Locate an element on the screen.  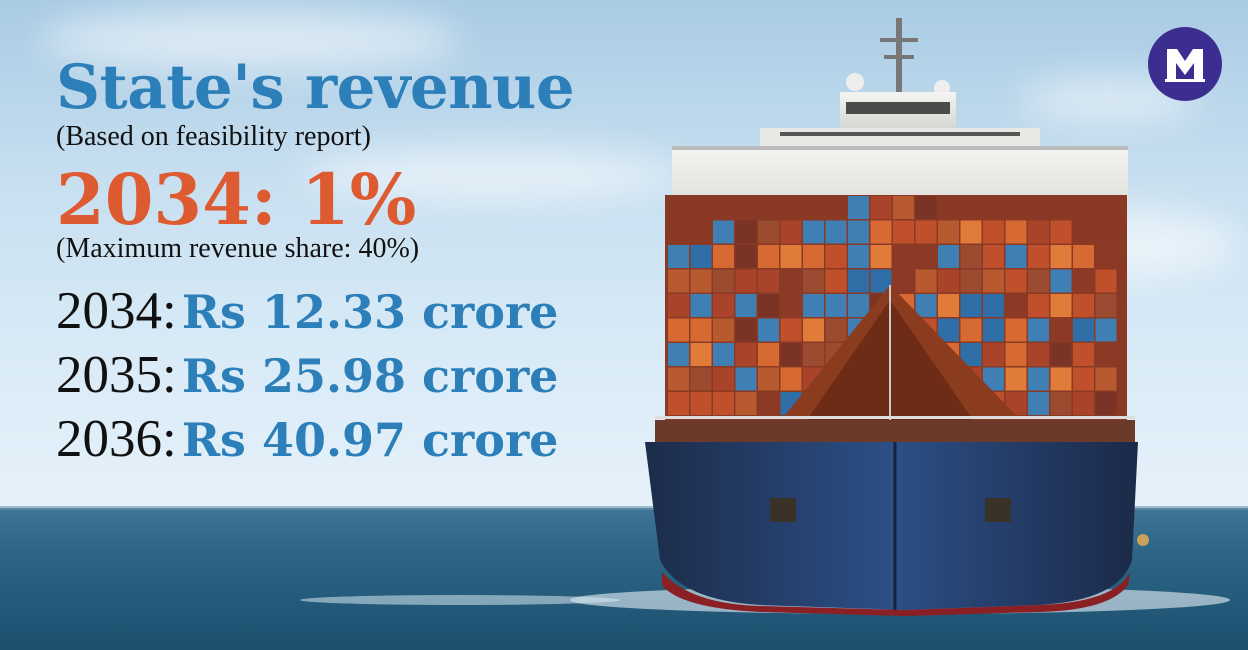
publisher-m-logo-icon is located at coordinates (1185, 64).